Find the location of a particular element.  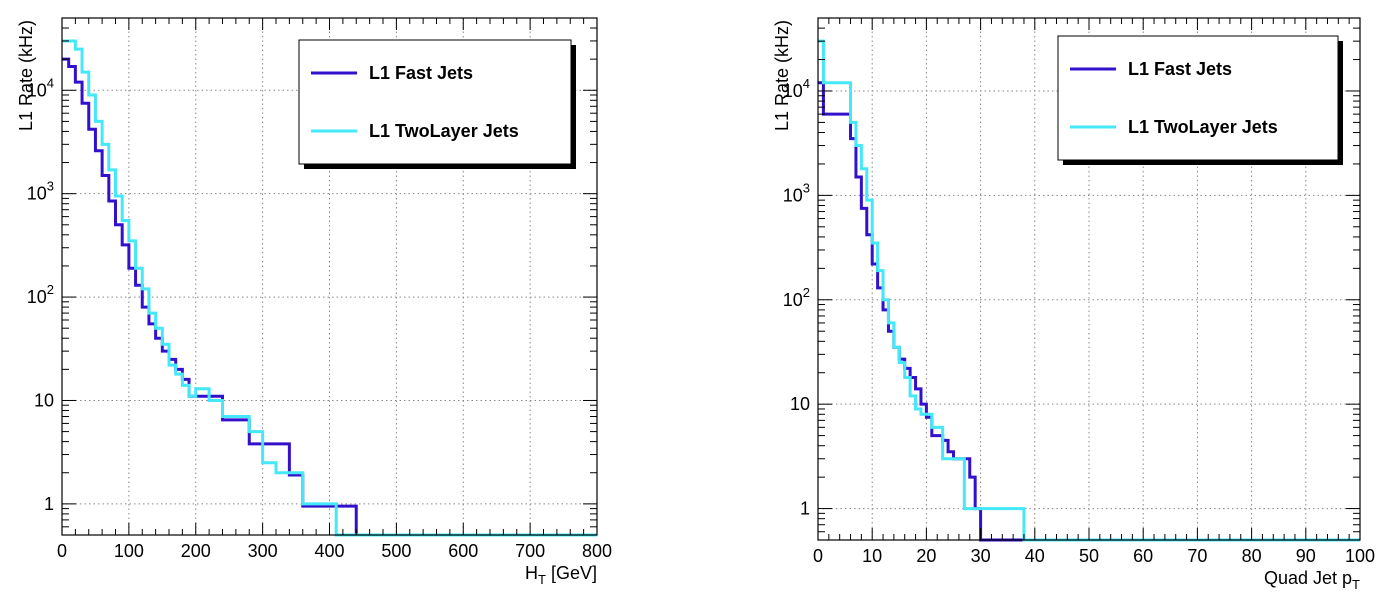

x-tick-label: 40 is located at coordinates (1035, 556).